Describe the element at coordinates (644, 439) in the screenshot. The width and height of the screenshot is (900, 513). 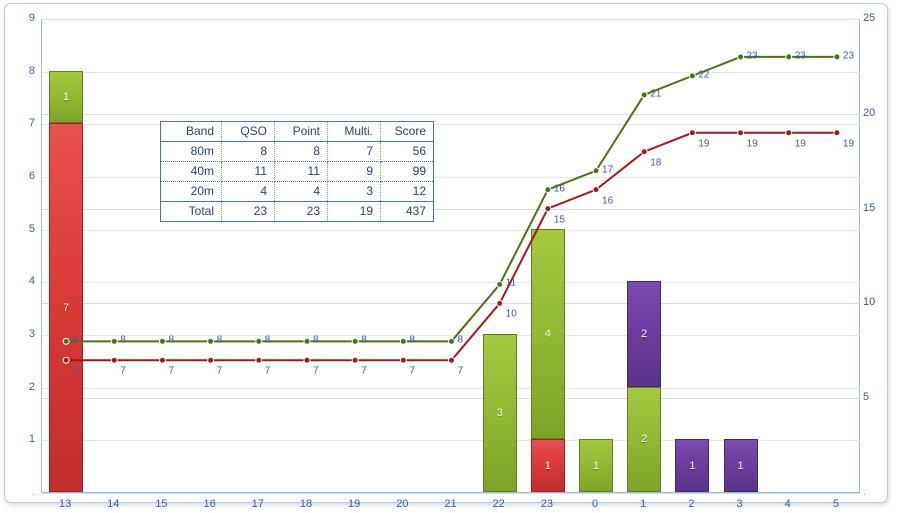
I see `bar-segment-40m: 2` at that location.